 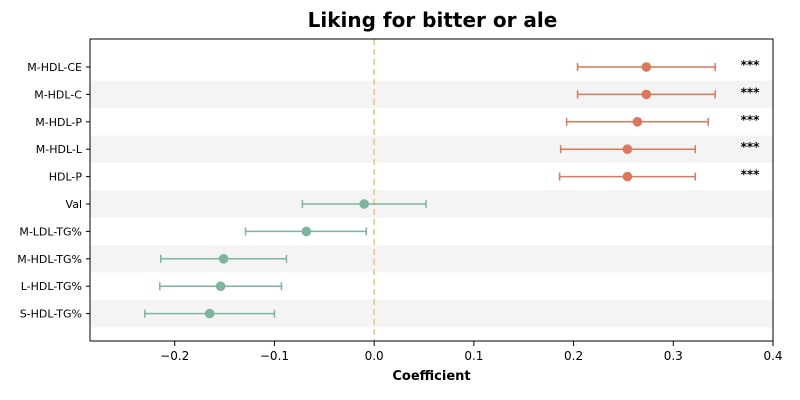 What do you see at coordinates (58, 122) in the screenshot?
I see `y-tick-label: M-HDL-P` at bounding box center [58, 122].